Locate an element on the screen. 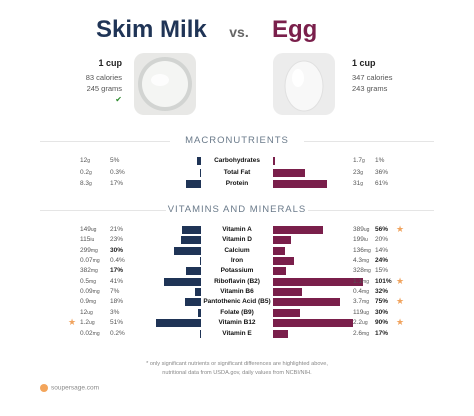  right-amount-value: 3.7 is located at coordinates (358, 302).